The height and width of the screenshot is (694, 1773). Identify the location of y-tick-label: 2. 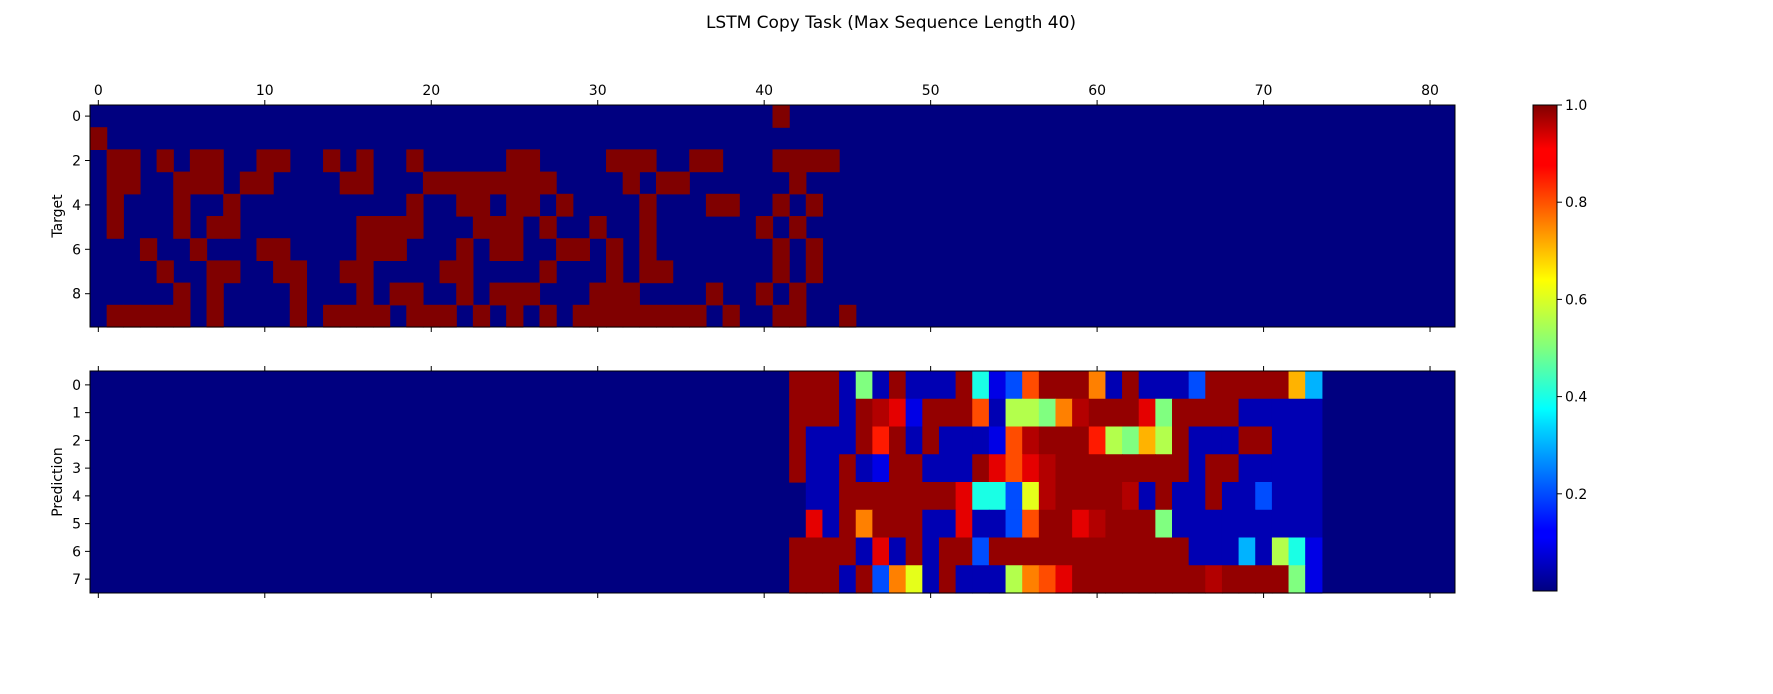
(76, 441).